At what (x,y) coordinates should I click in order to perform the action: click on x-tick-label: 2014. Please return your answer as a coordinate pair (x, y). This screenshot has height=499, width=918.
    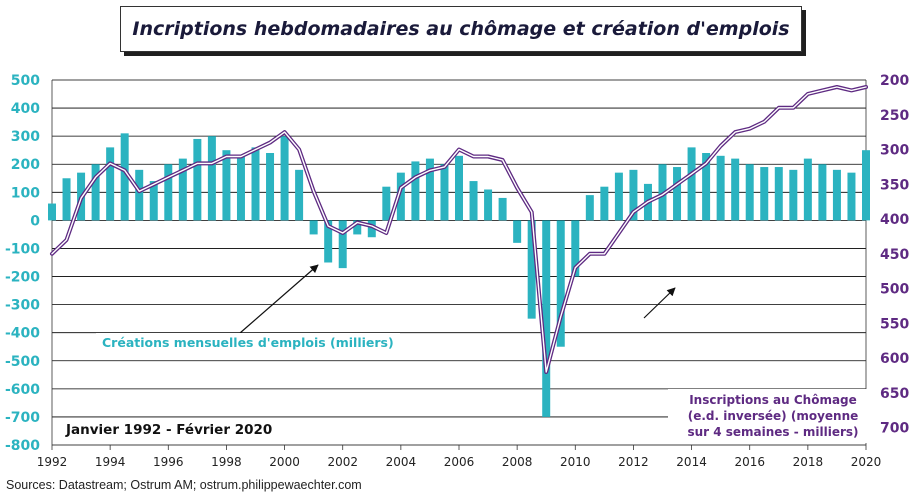
    Looking at the image, I should click on (691, 462).